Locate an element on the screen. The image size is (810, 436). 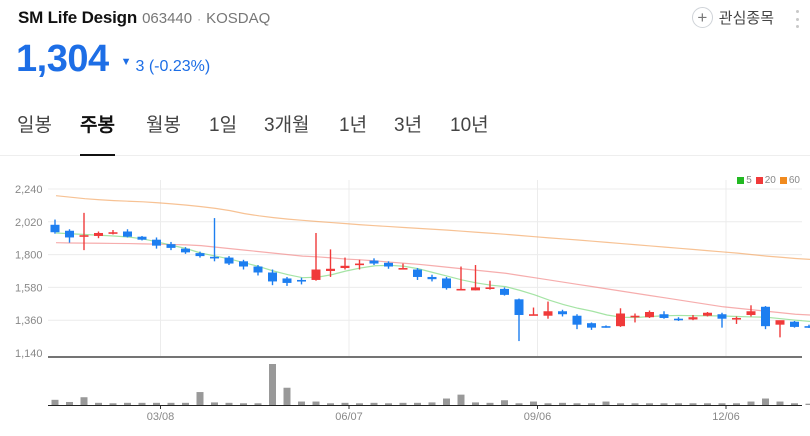
add-watchlist-button: + 관심종목 is located at coordinates (732, 17).